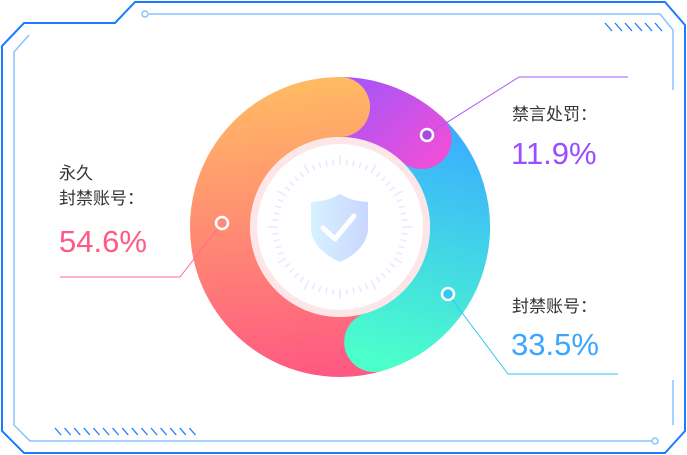 This screenshot has height=455, width=687. Describe the element at coordinates (101, 199) in the screenshot. I see `label-permanent-line2: 封禁账号：` at that location.